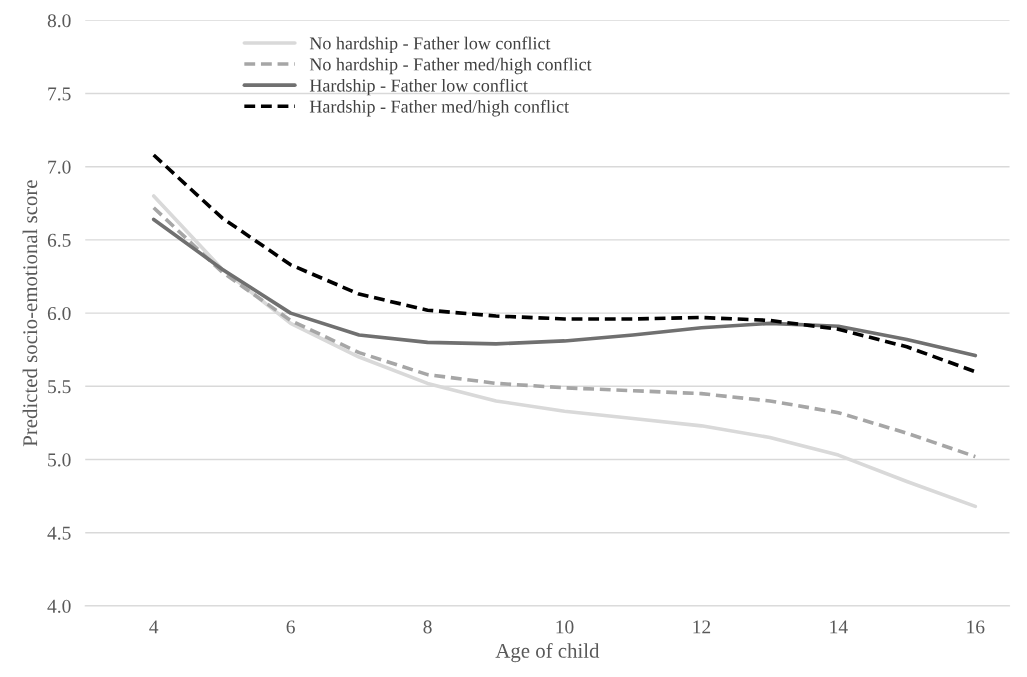 Image resolution: width=1027 pixels, height=677 pixels. I want to click on y-tick-label: 6.5, so click(59, 240).